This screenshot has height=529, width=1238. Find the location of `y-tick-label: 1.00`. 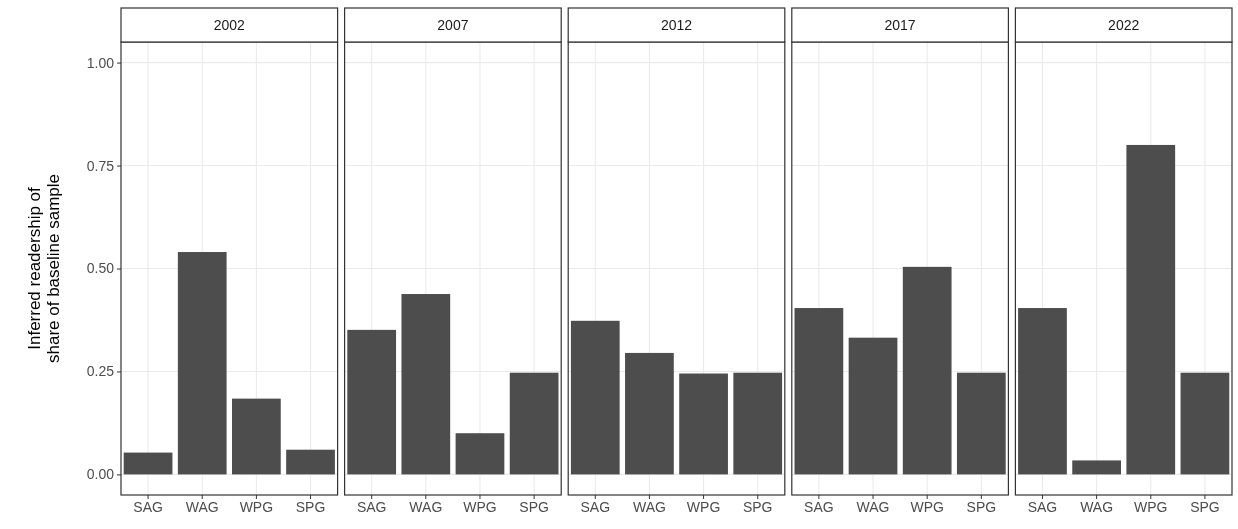

y-tick-label: 1.00 is located at coordinates (100, 62).